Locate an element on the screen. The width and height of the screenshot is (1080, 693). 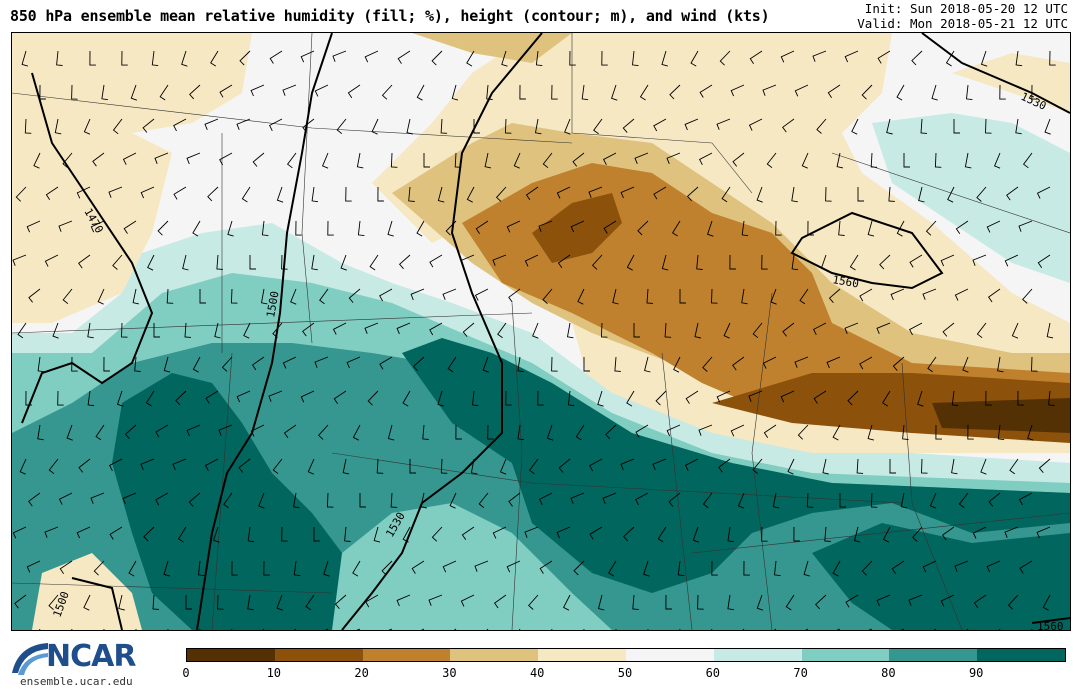
contour-label: 1500 is located at coordinates (272, 304).